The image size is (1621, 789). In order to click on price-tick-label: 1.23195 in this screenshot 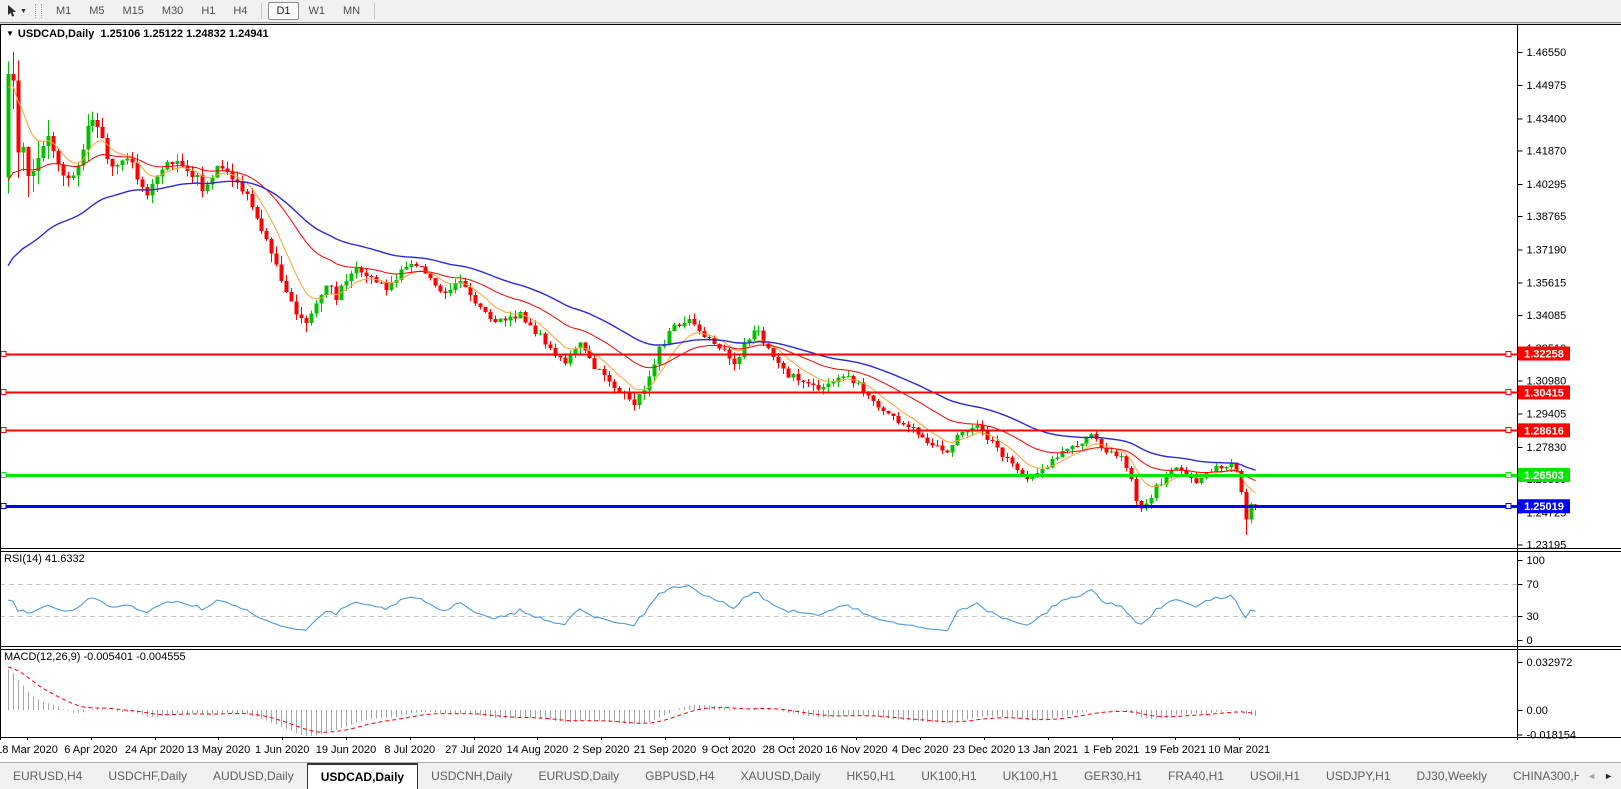, I will do `click(1547, 546)`.